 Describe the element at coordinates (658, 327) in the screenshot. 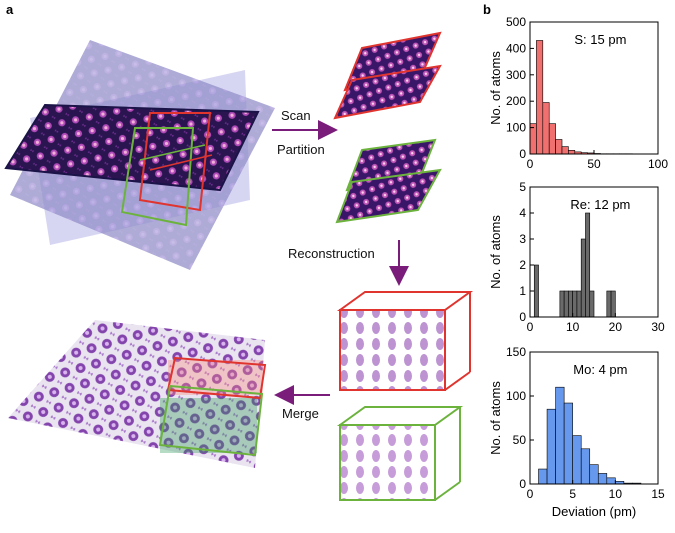

I see `x-tick-label: 30` at that location.